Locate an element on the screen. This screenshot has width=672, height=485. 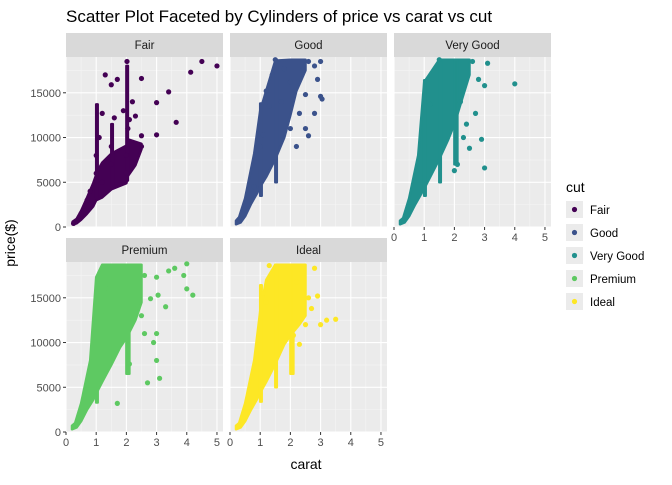
facet-strip-label: Very Good is located at coordinates (472, 46).